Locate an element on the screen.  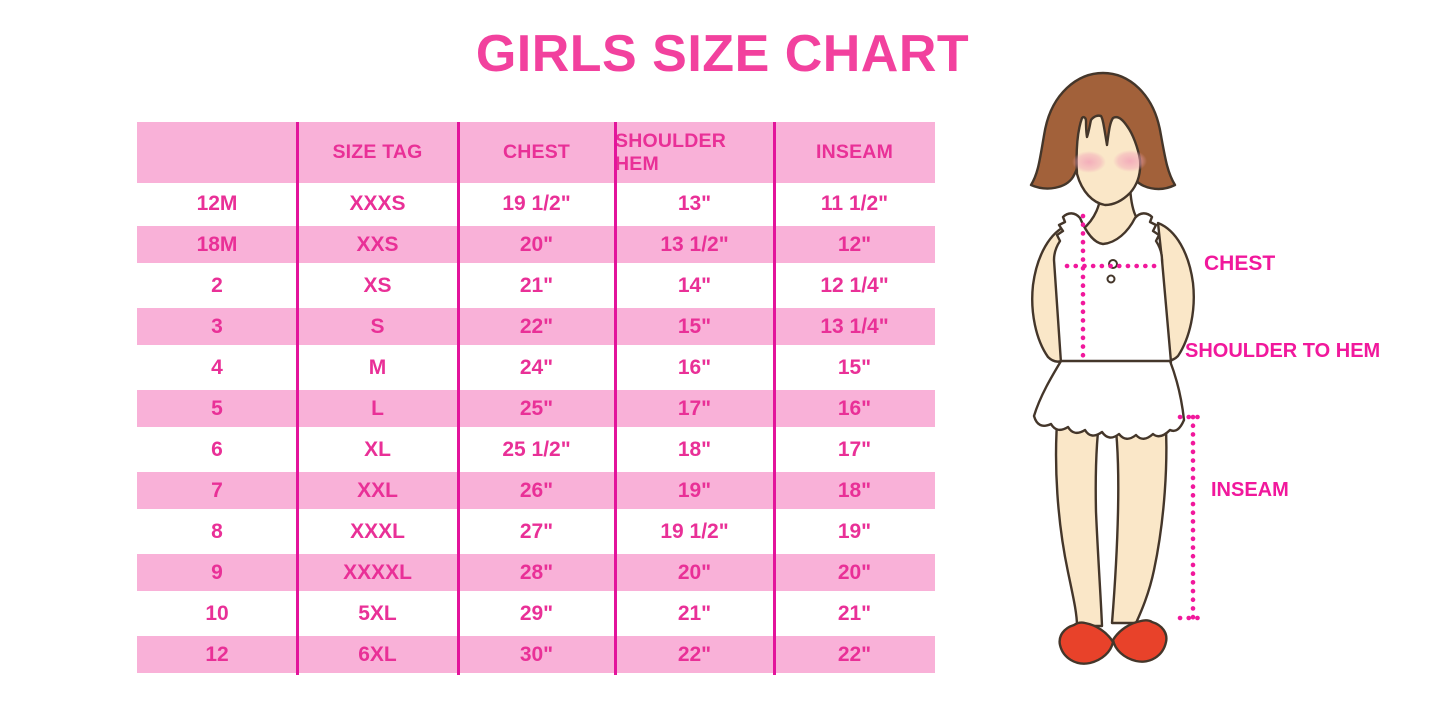
table-row: 3 S 22" 15" 13 1/4" is located at coordinates (536, 326).